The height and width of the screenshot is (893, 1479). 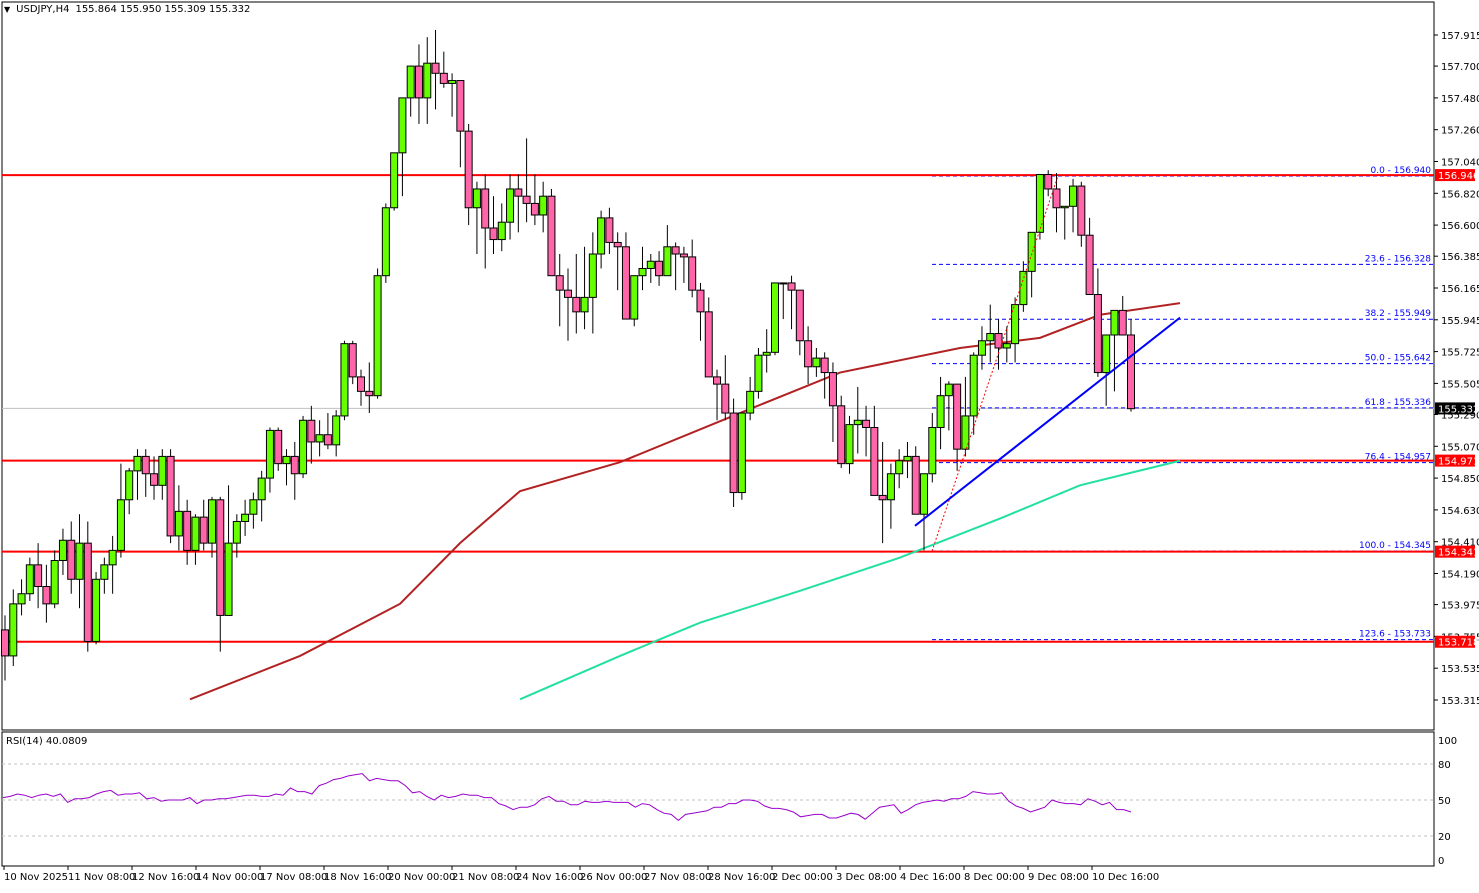 I want to click on time-tick-label: 17 Nov 08:00, so click(x=293, y=877).